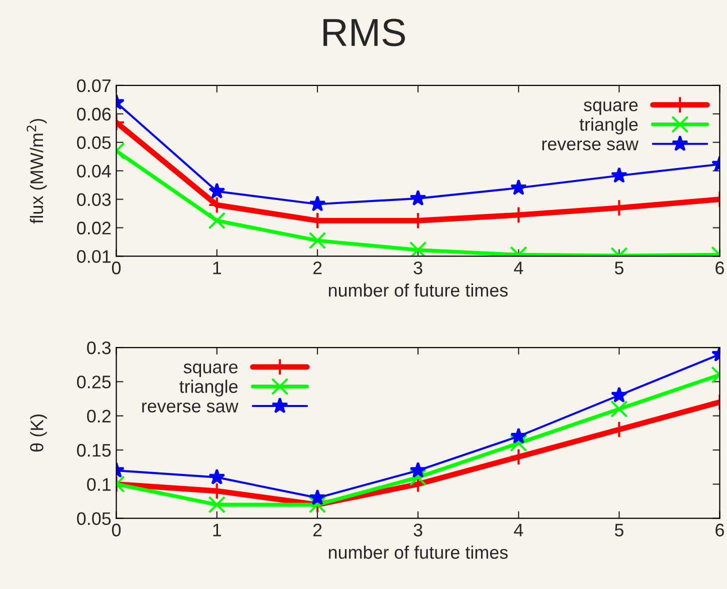 The height and width of the screenshot is (589, 727). I want to click on y-axis-title: θ (K), so click(38, 433).